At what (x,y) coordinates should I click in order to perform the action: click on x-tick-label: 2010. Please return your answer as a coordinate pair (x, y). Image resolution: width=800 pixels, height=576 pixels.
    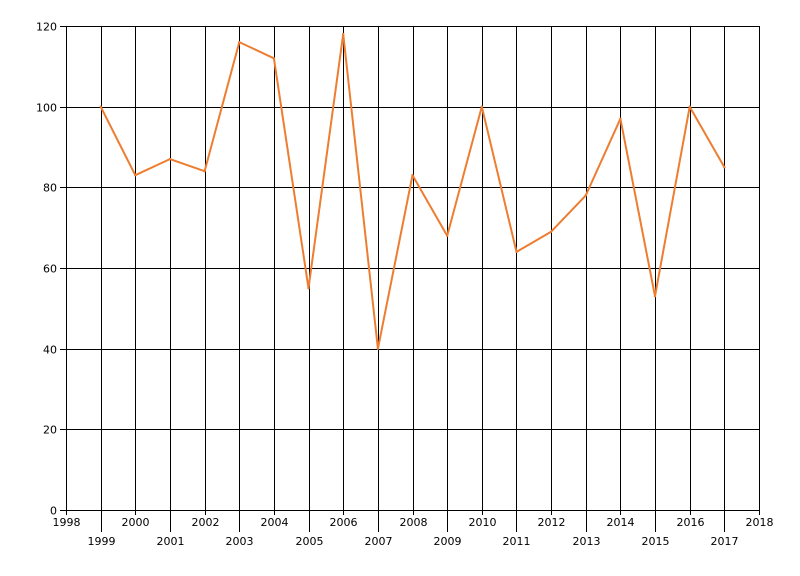
    Looking at the image, I should click on (483, 522).